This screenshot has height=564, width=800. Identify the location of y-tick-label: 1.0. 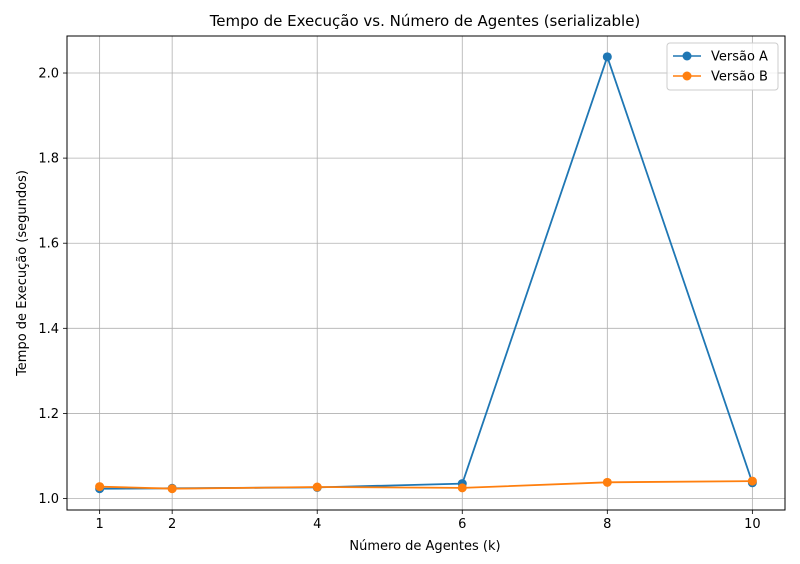
(48, 499).